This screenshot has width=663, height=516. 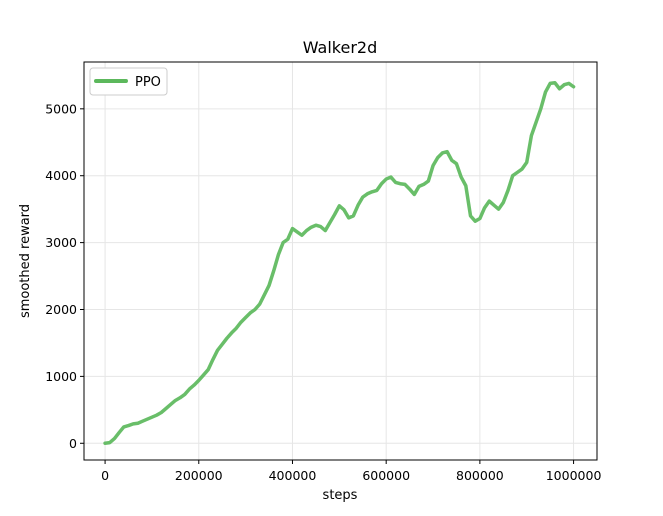 I want to click on y-tick-label: 1000, so click(x=61, y=376).